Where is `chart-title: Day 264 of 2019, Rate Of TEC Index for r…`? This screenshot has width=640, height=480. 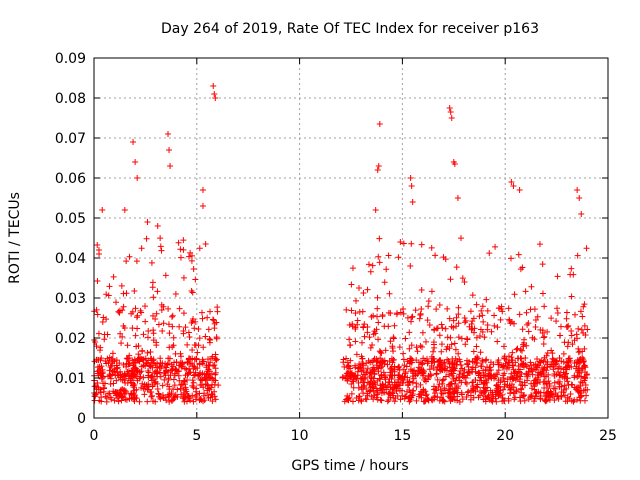
chart-title: Day 264 of 2019, Rate Of TEC Index for r… is located at coordinates (350, 29).